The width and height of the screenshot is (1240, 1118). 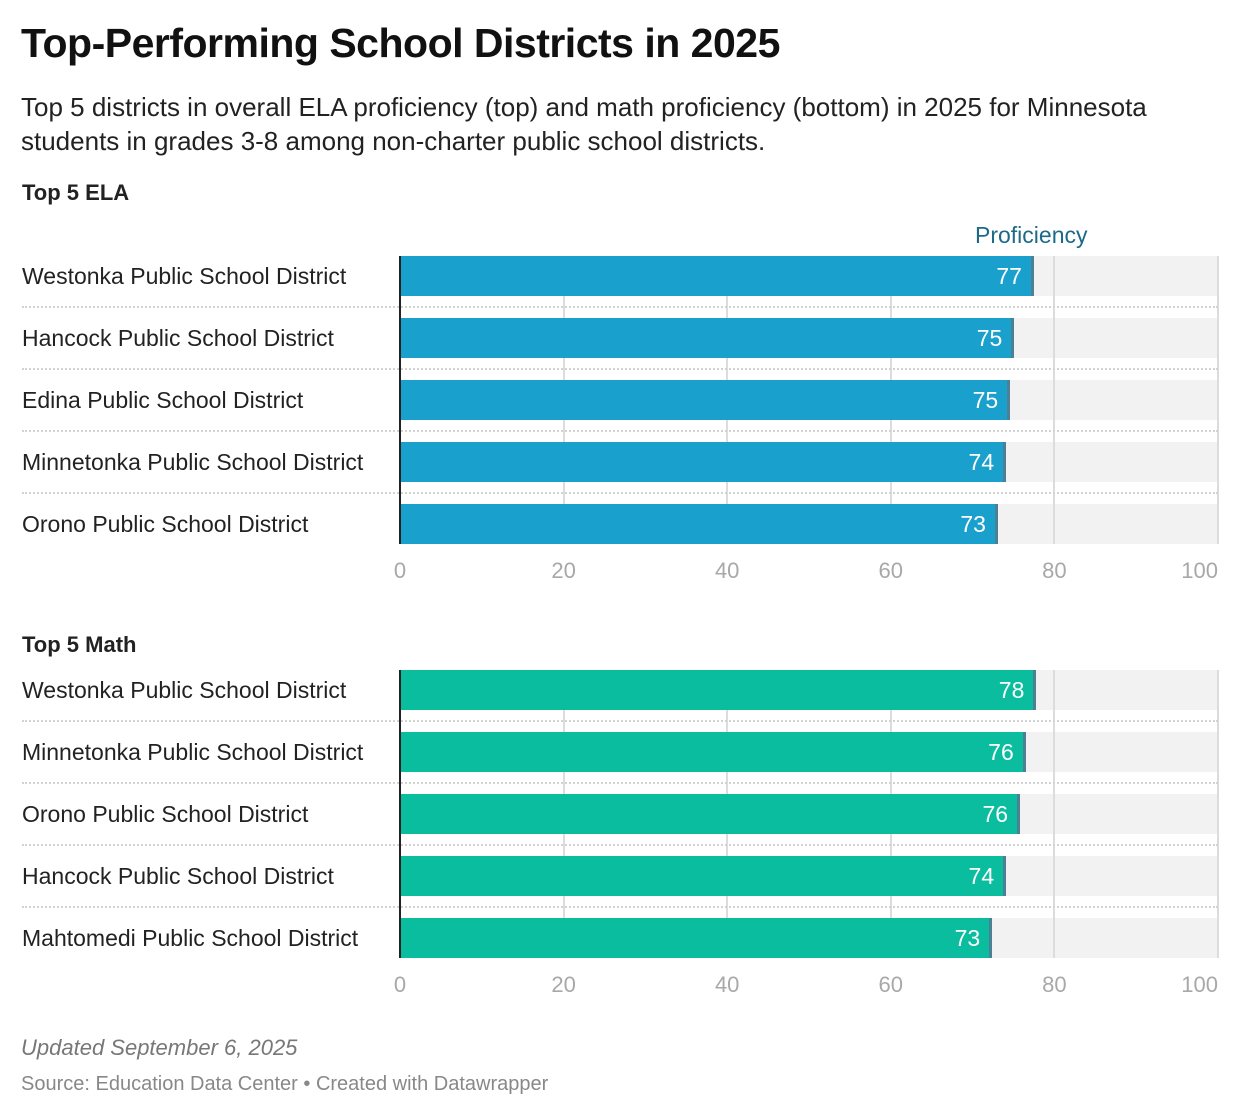 What do you see at coordinates (1009, 276) in the screenshot?
I see `value-label: 77` at bounding box center [1009, 276].